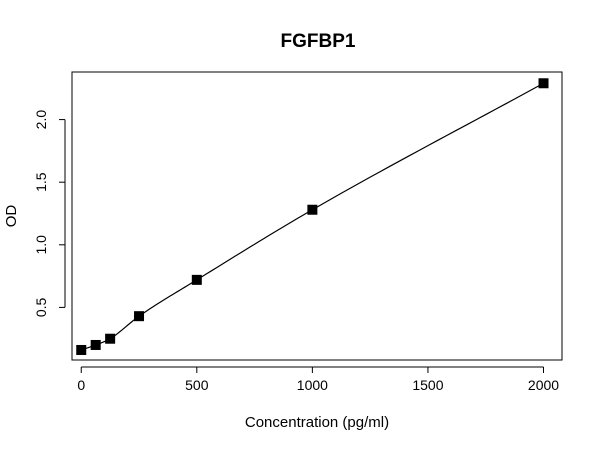 The height and width of the screenshot is (450, 600). What do you see at coordinates (197, 385) in the screenshot?
I see `x-tick-label: 500` at bounding box center [197, 385].